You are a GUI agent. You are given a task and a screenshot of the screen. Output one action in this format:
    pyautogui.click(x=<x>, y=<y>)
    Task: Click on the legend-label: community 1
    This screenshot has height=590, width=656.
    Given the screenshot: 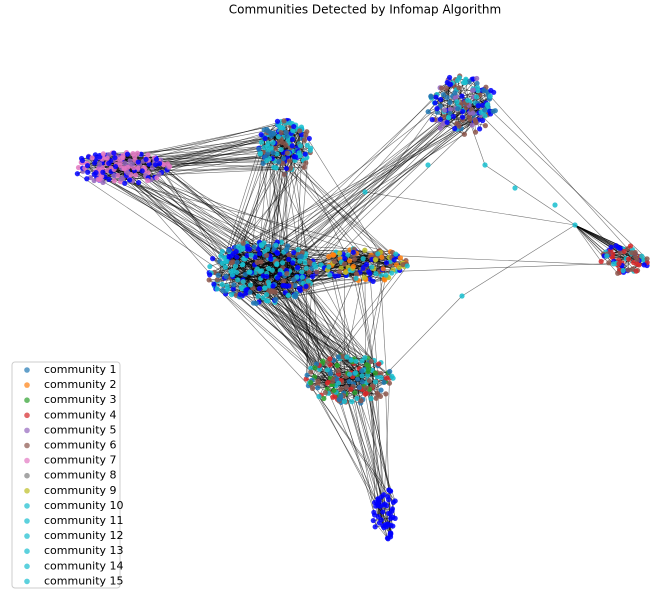 What is the action you would take?
    pyautogui.click(x=80, y=369)
    